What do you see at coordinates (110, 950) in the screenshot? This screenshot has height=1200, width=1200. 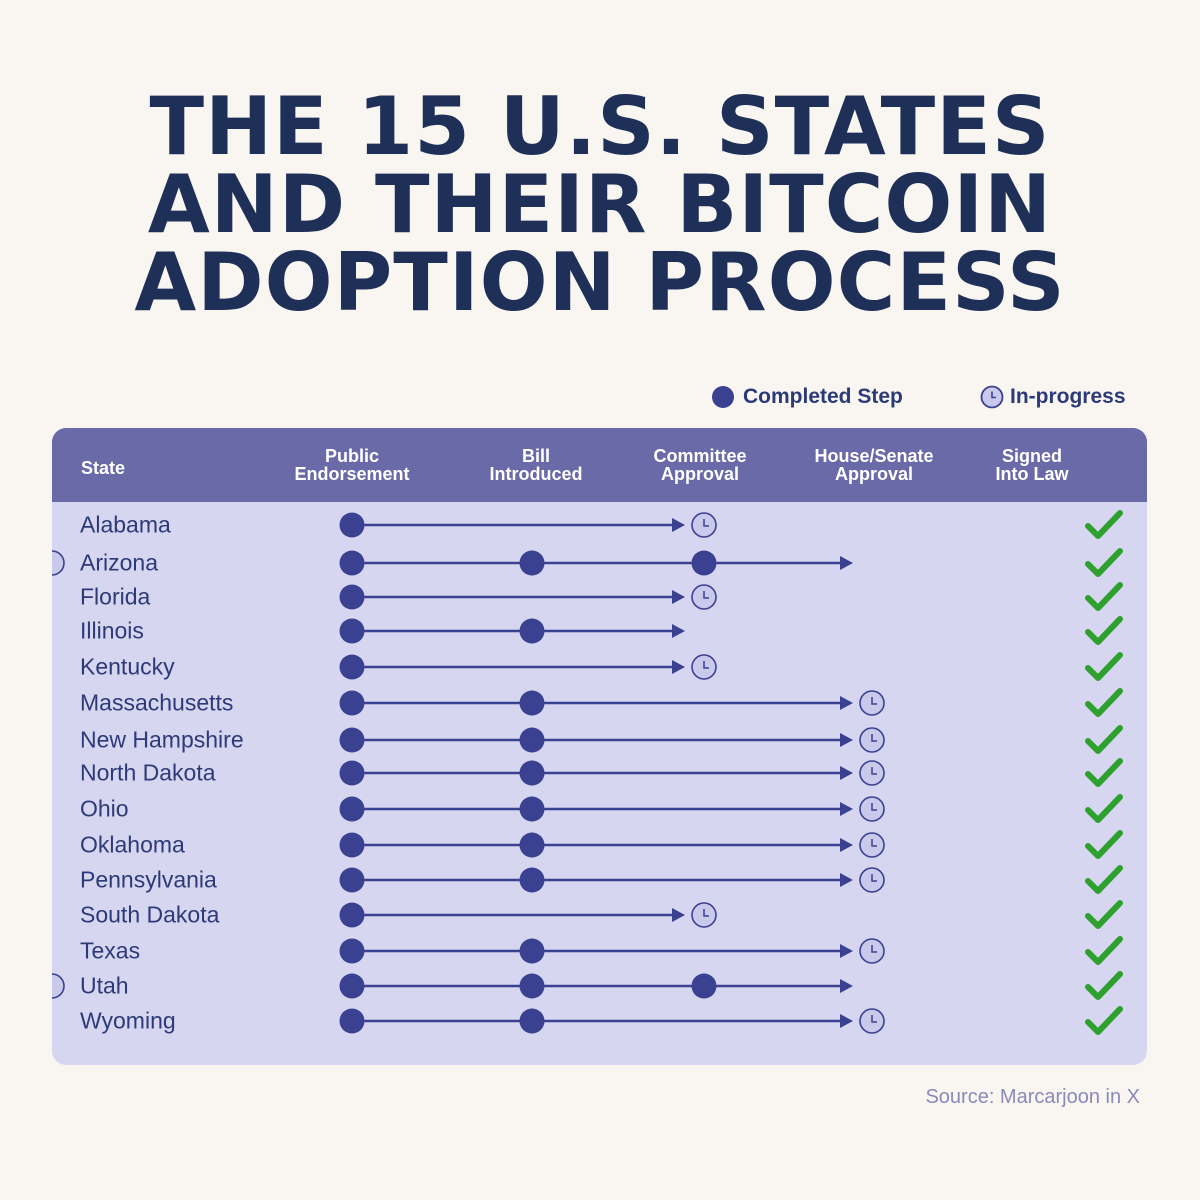 I see `state-name: Texas` at bounding box center [110, 950].